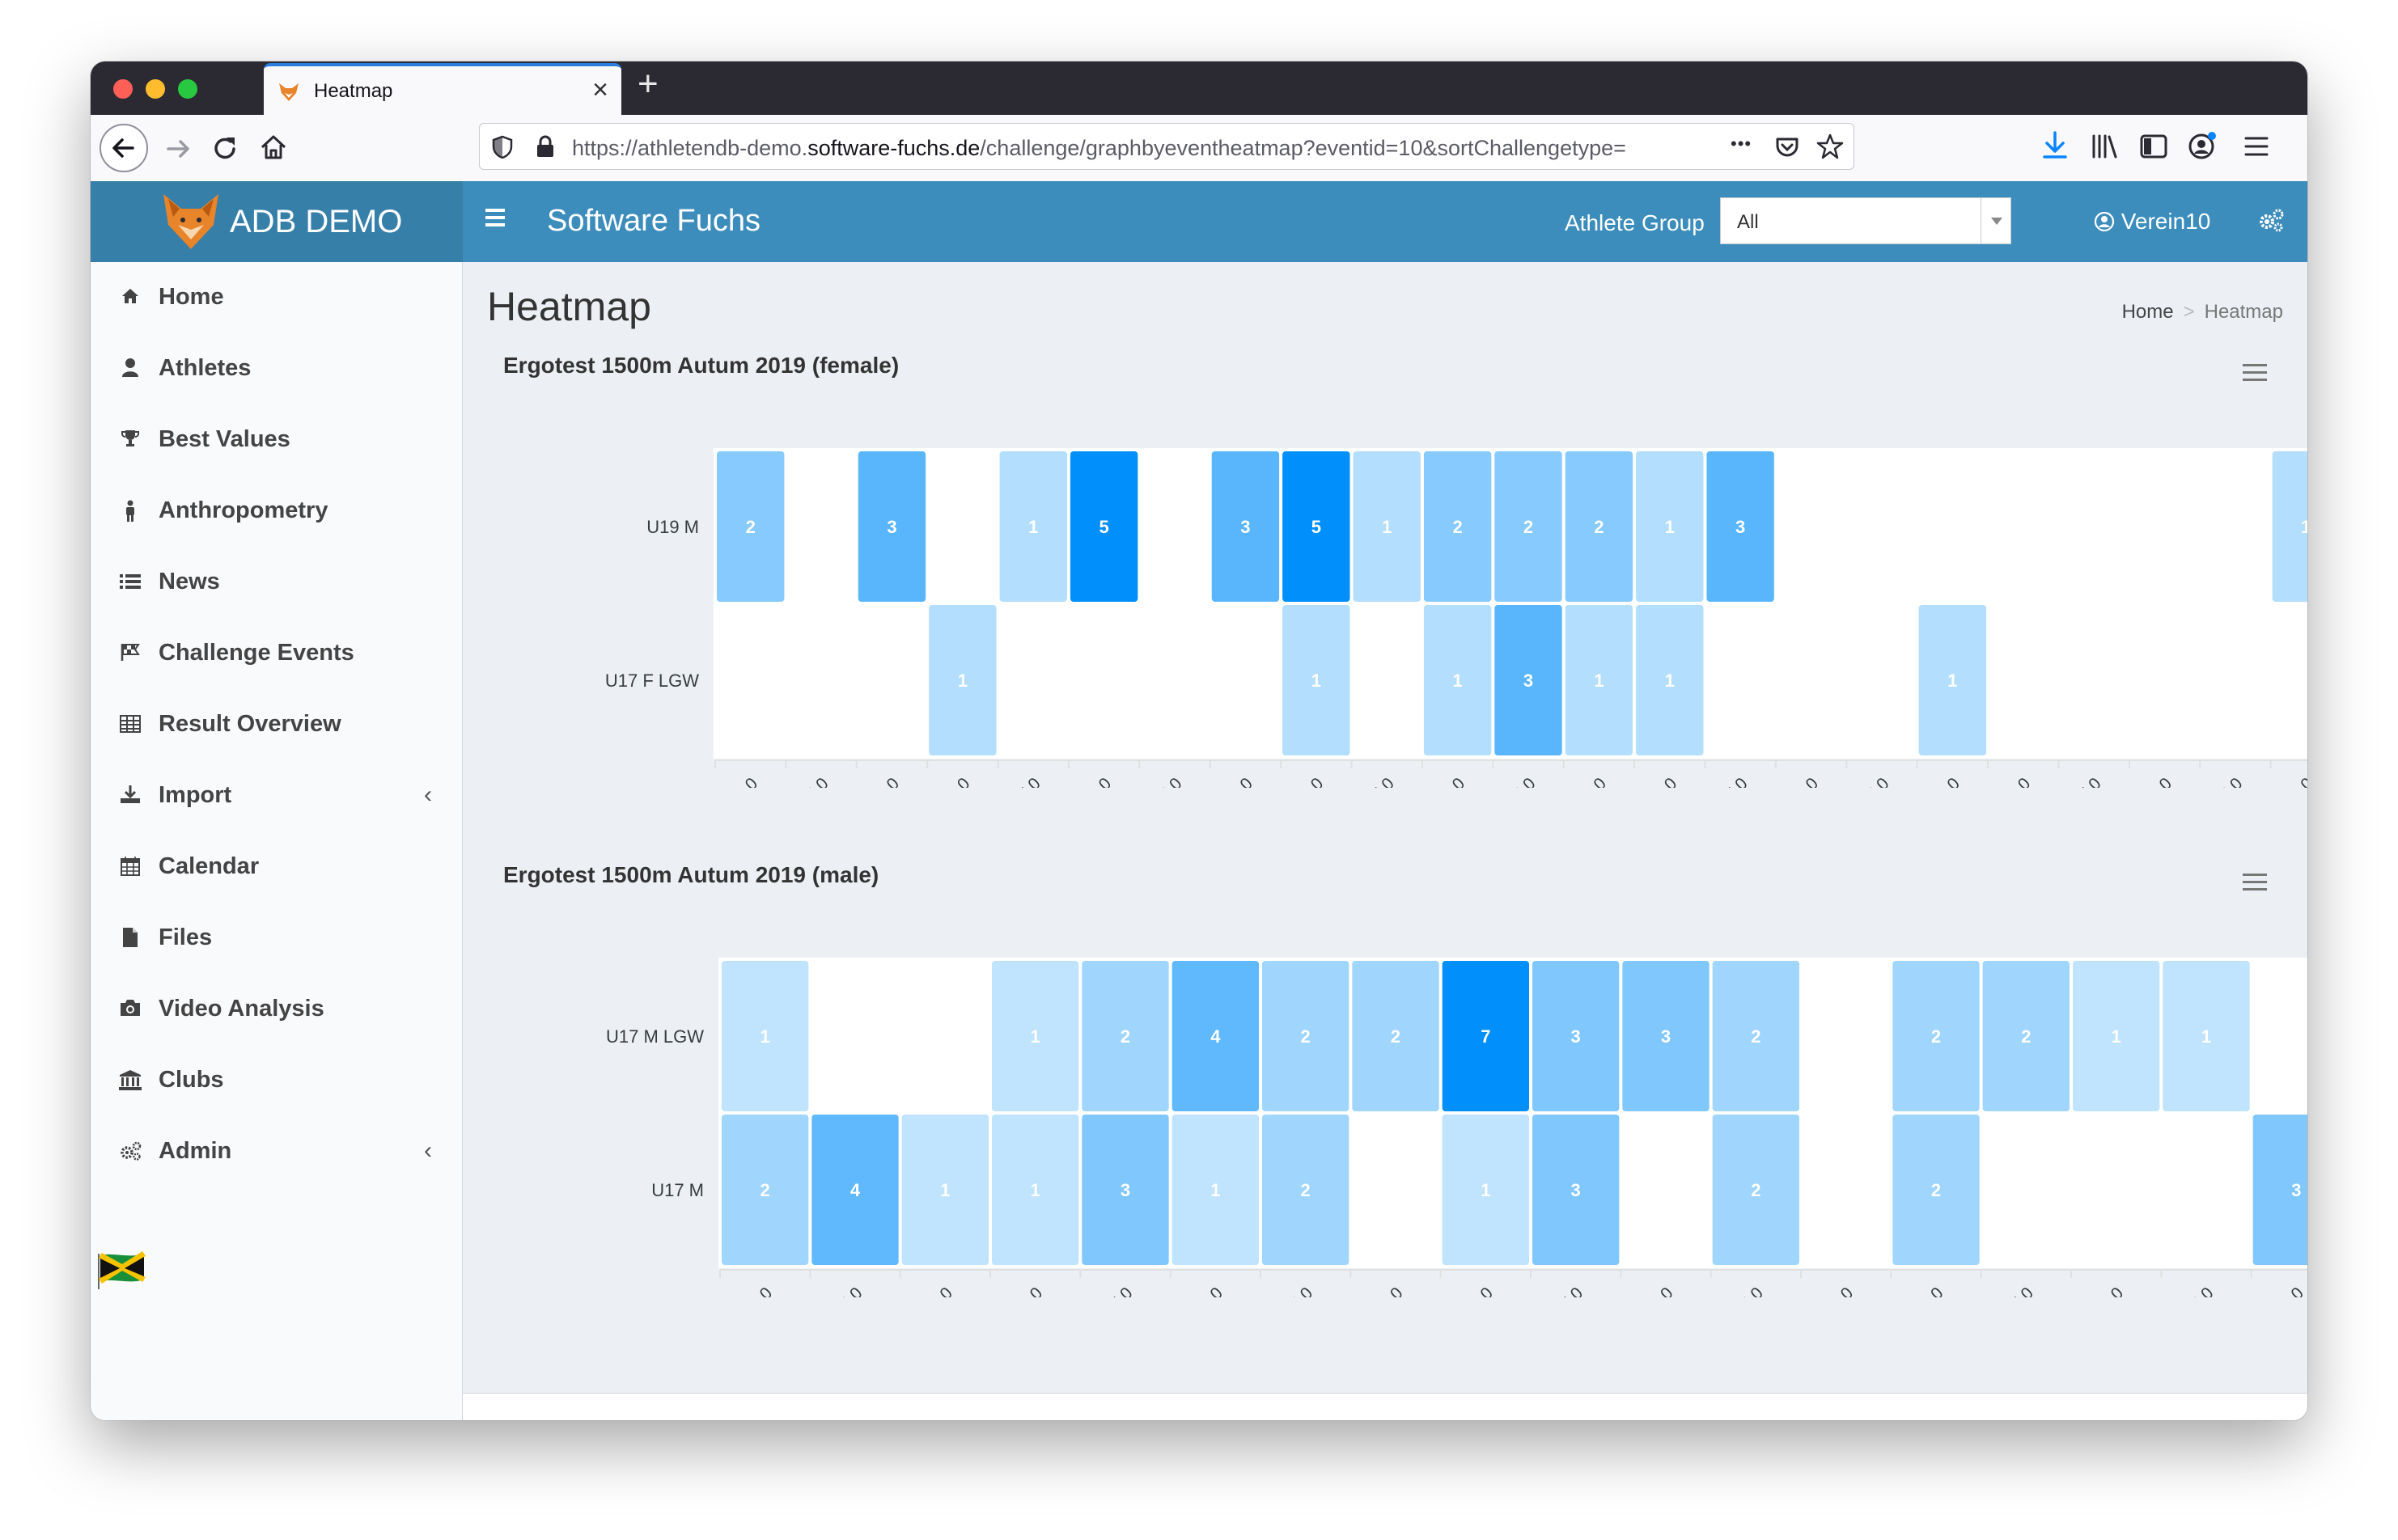  I want to click on sidebar-item-news: News, so click(277, 582).